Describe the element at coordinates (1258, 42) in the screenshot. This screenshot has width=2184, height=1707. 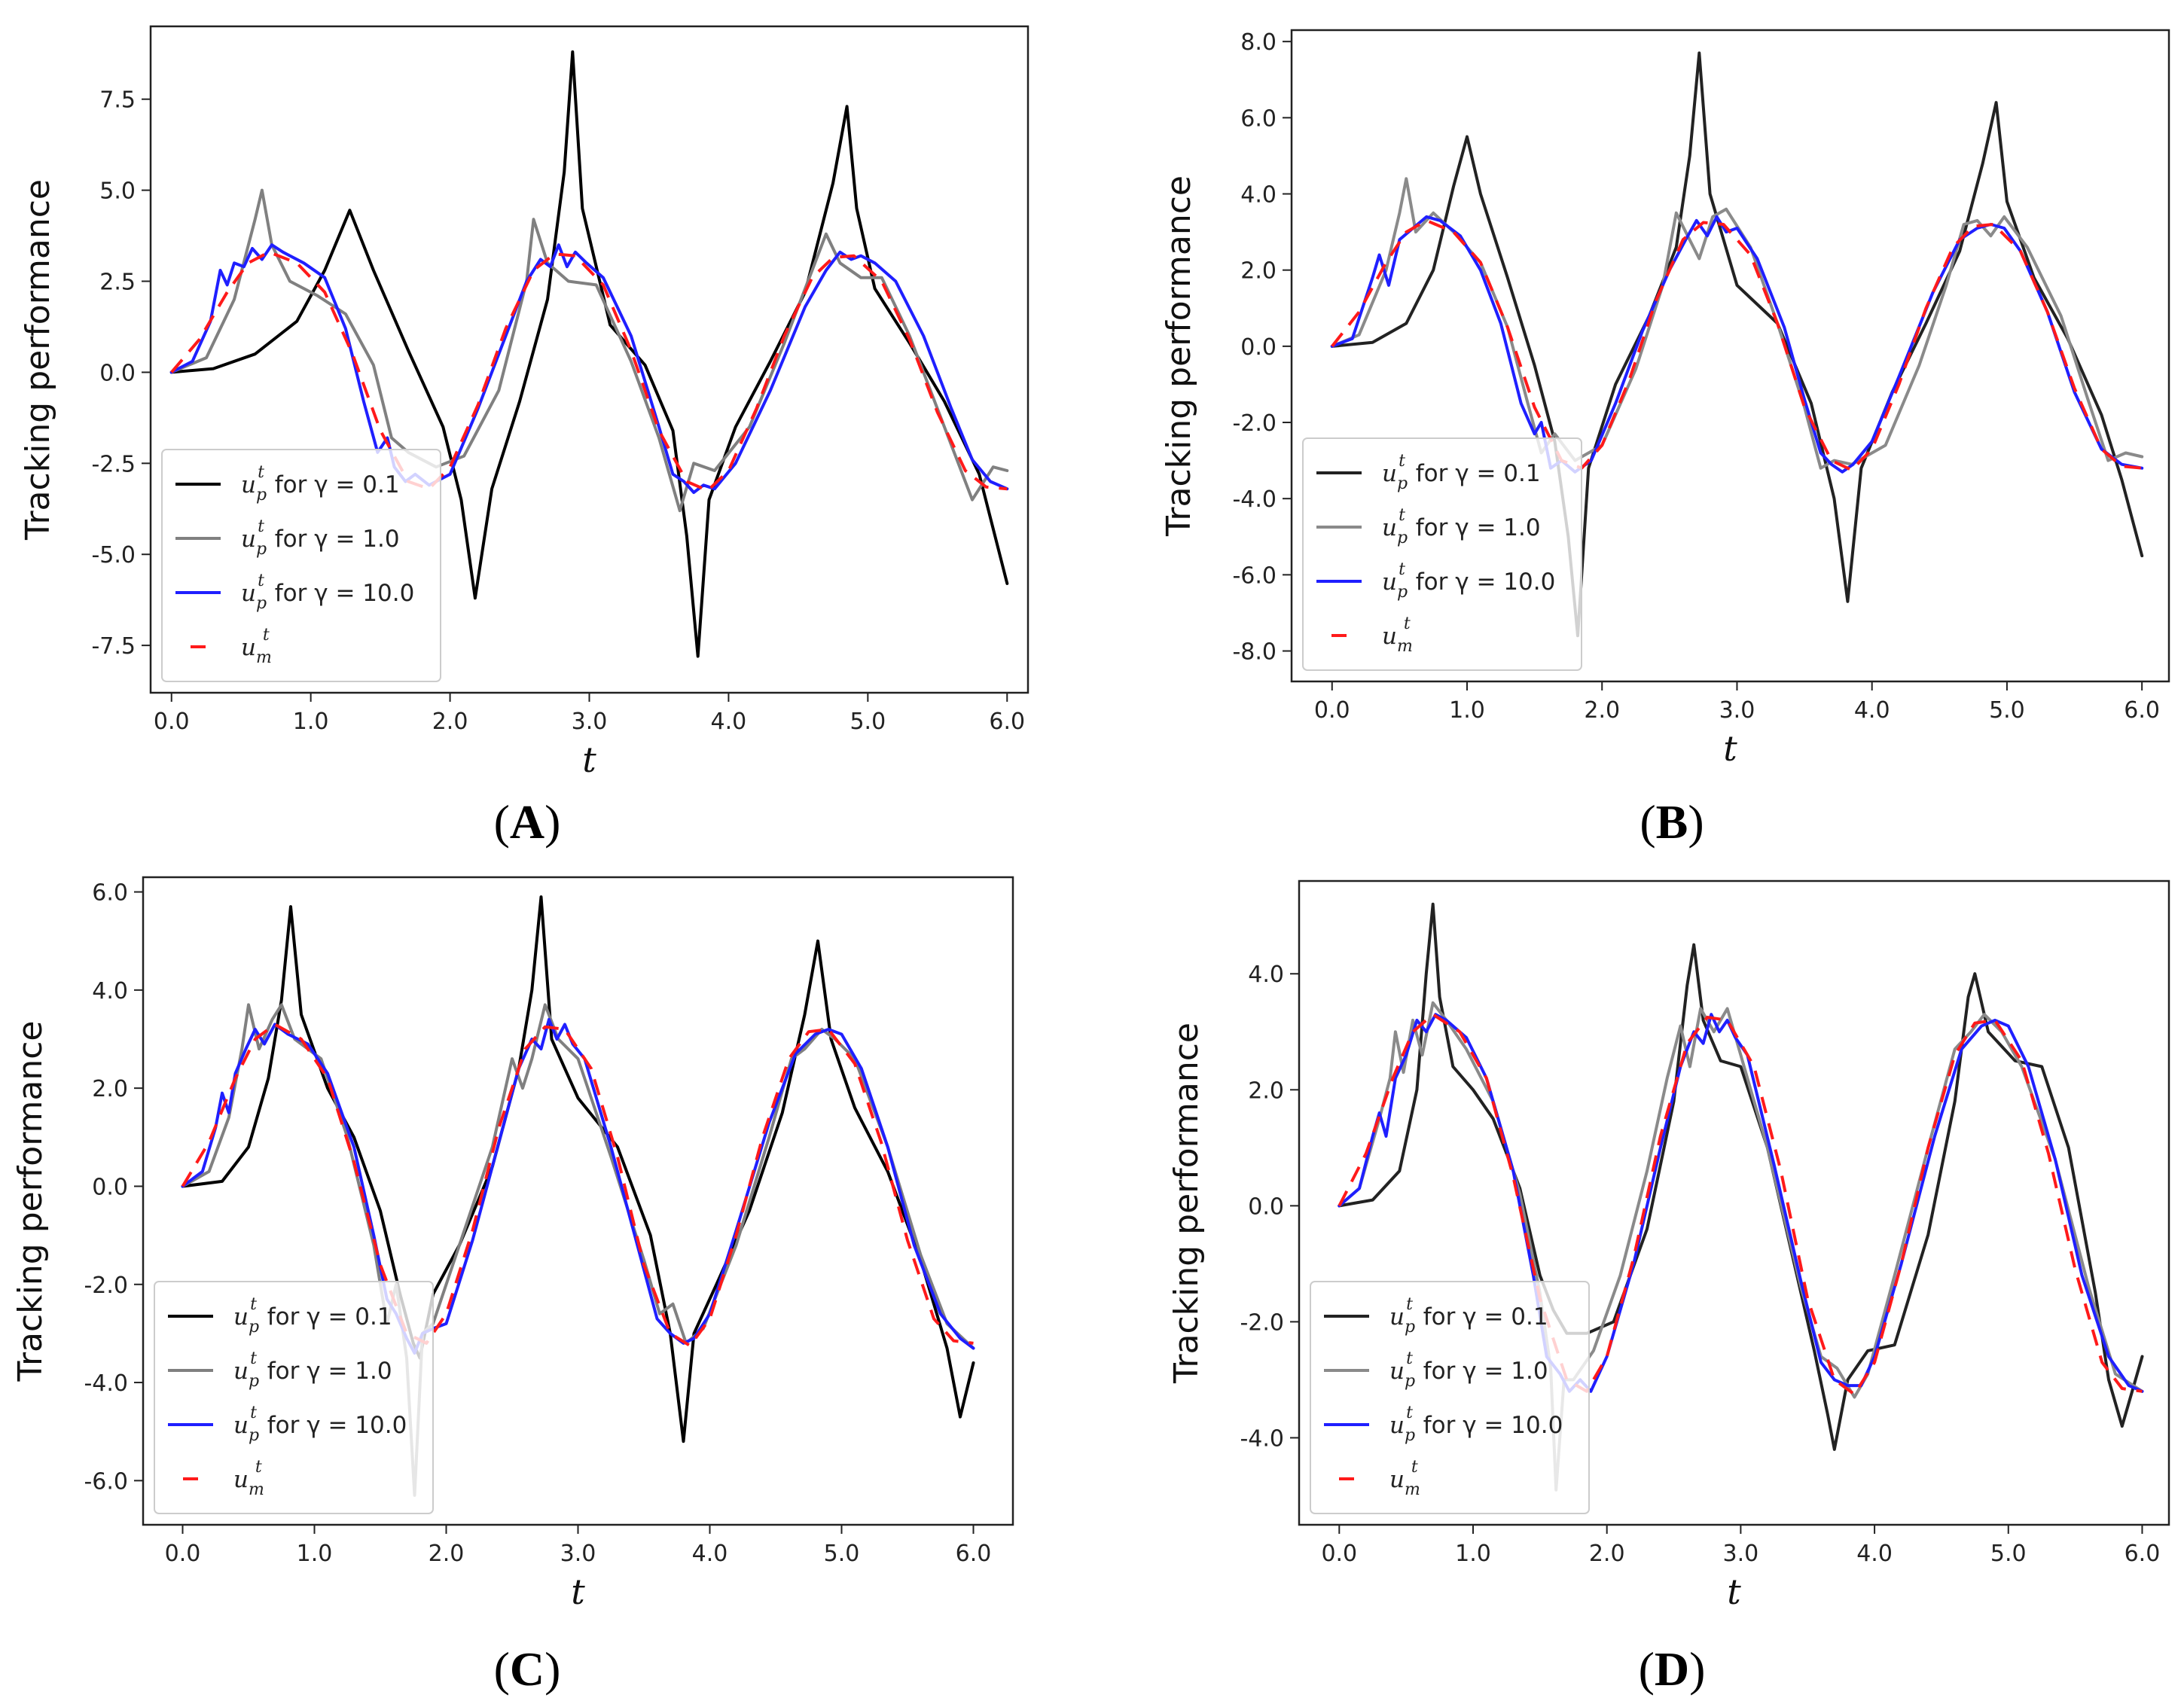
I see `y-tick-label: 8.0` at that location.